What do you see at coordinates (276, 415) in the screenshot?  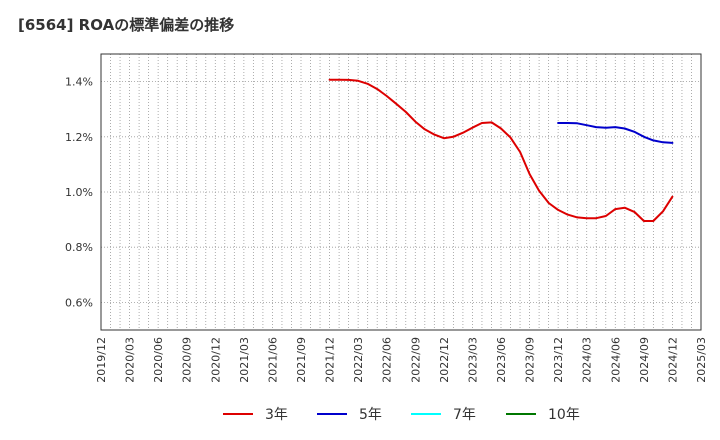 I see `legend-label: 3年` at bounding box center [276, 415].